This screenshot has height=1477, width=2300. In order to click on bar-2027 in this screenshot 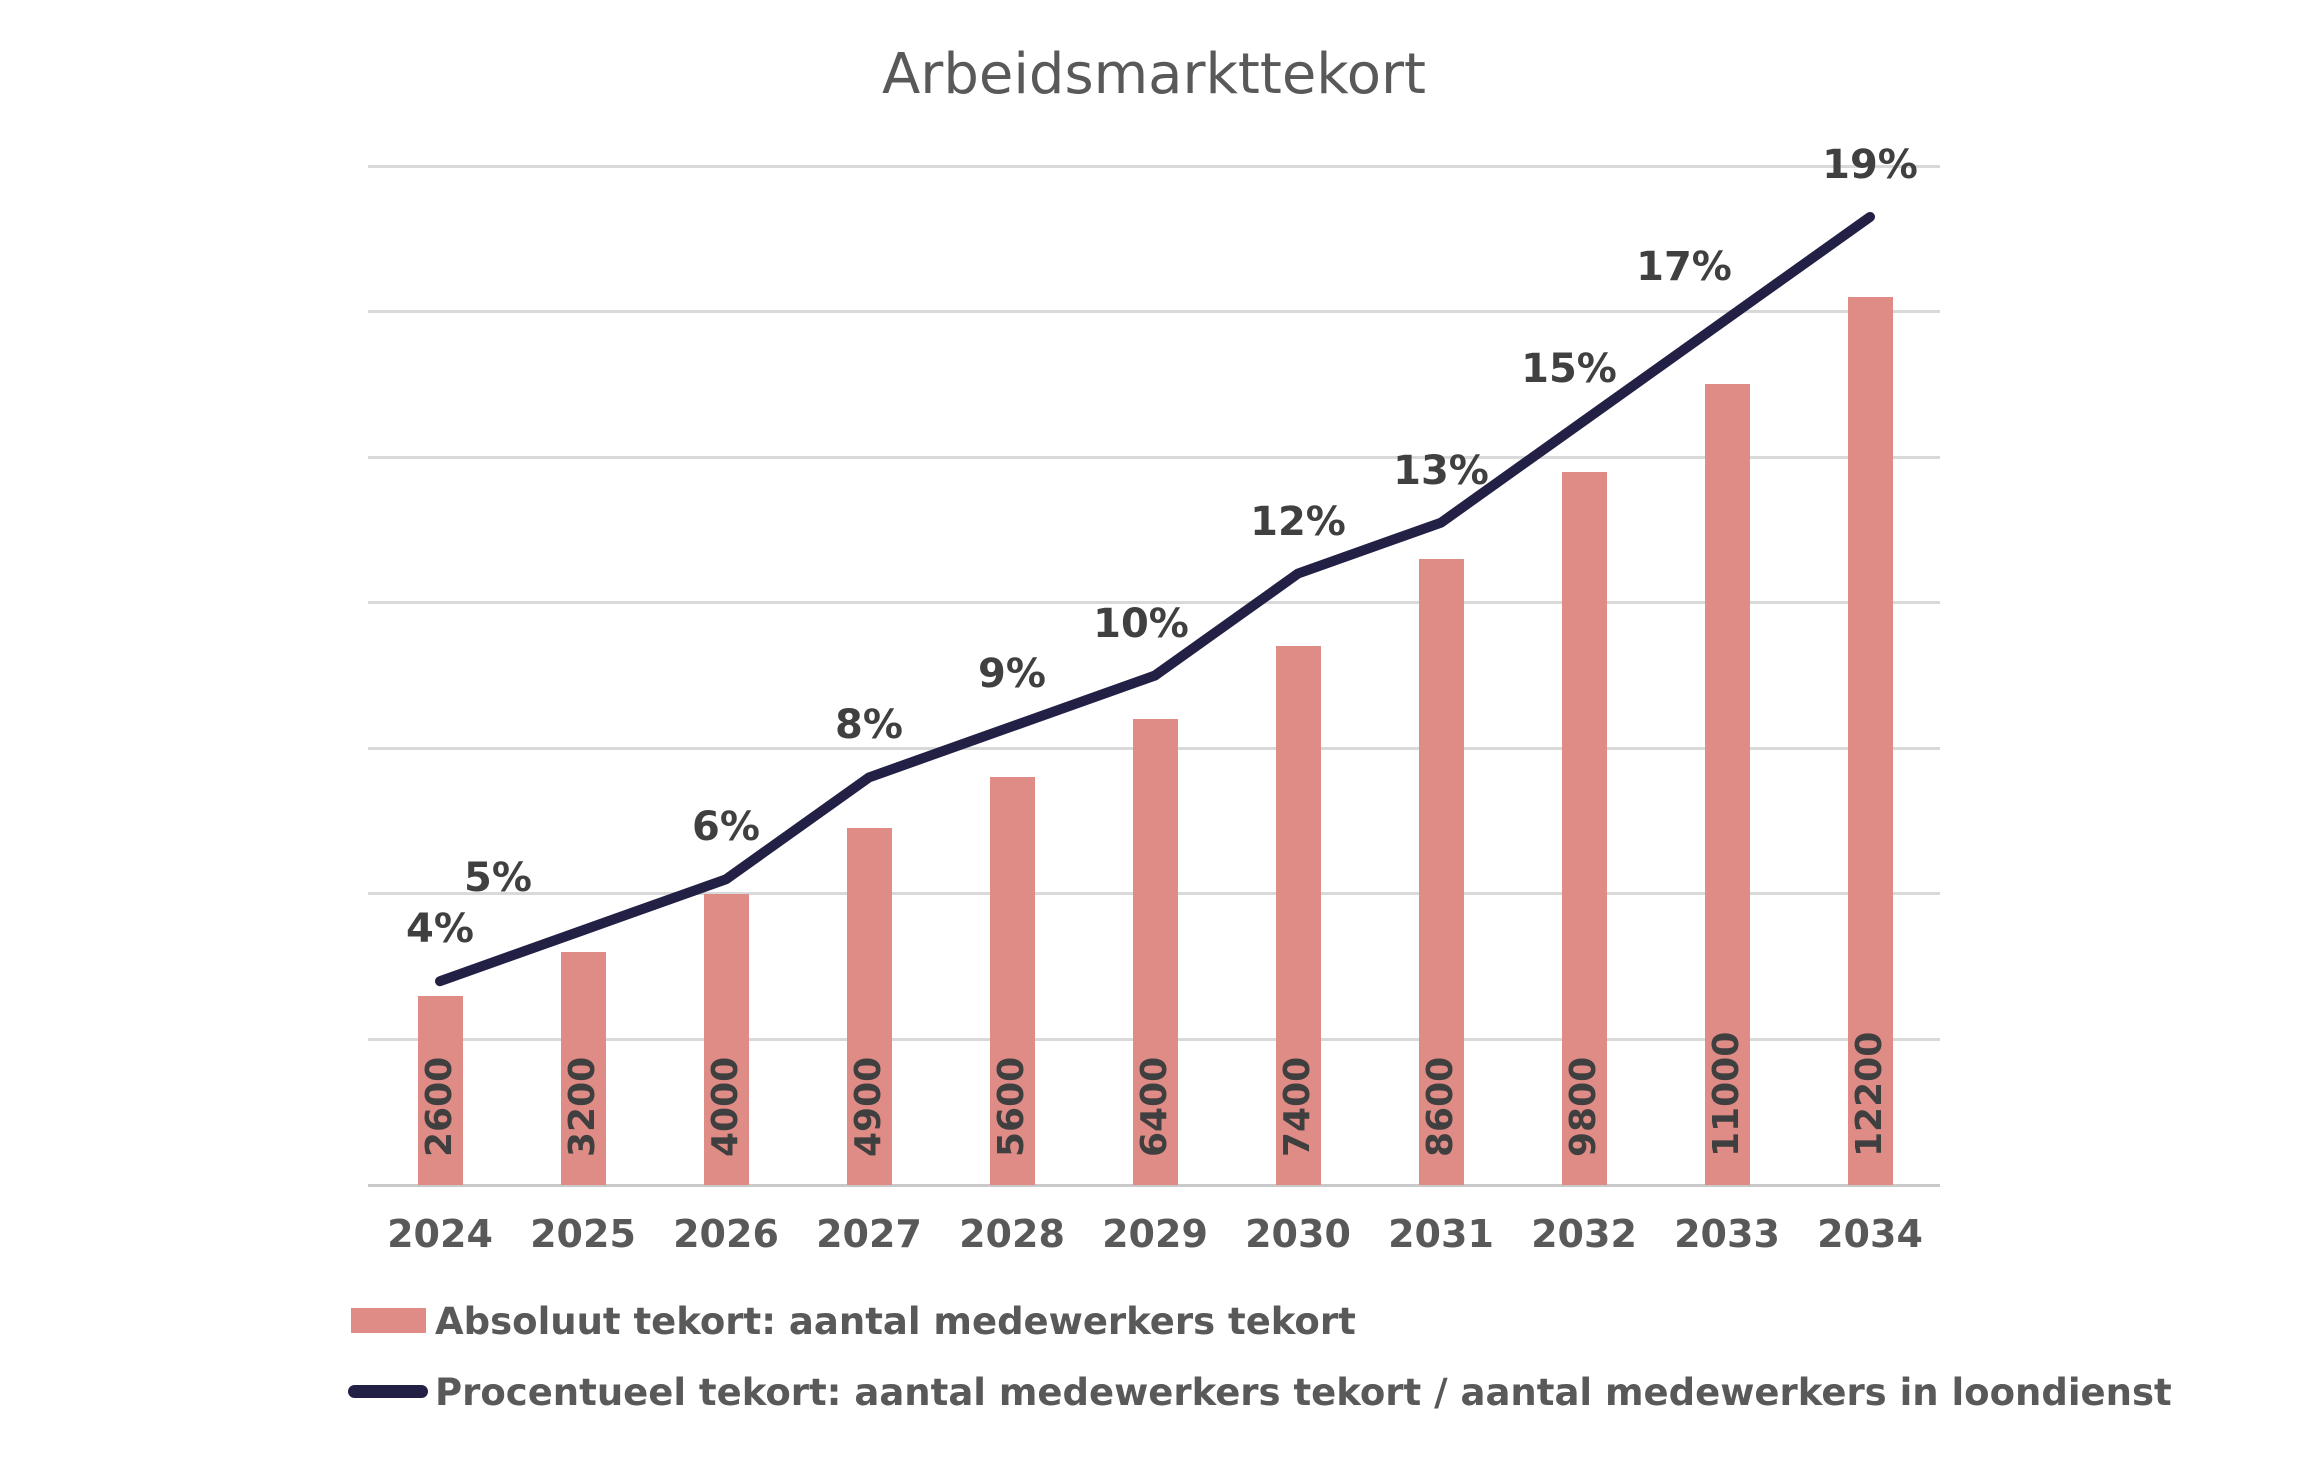, I will do `click(869, 1006)`.